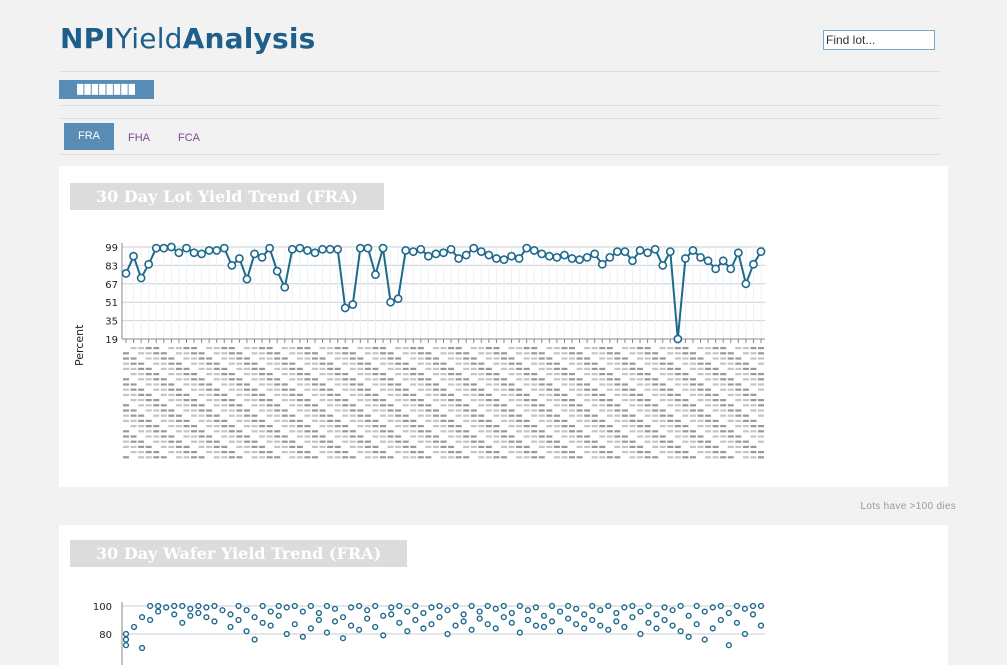 The height and width of the screenshot is (665, 1007). Describe the element at coordinates (189, 138) in the screenshot. I see `tab-fca: FCA` at that location.